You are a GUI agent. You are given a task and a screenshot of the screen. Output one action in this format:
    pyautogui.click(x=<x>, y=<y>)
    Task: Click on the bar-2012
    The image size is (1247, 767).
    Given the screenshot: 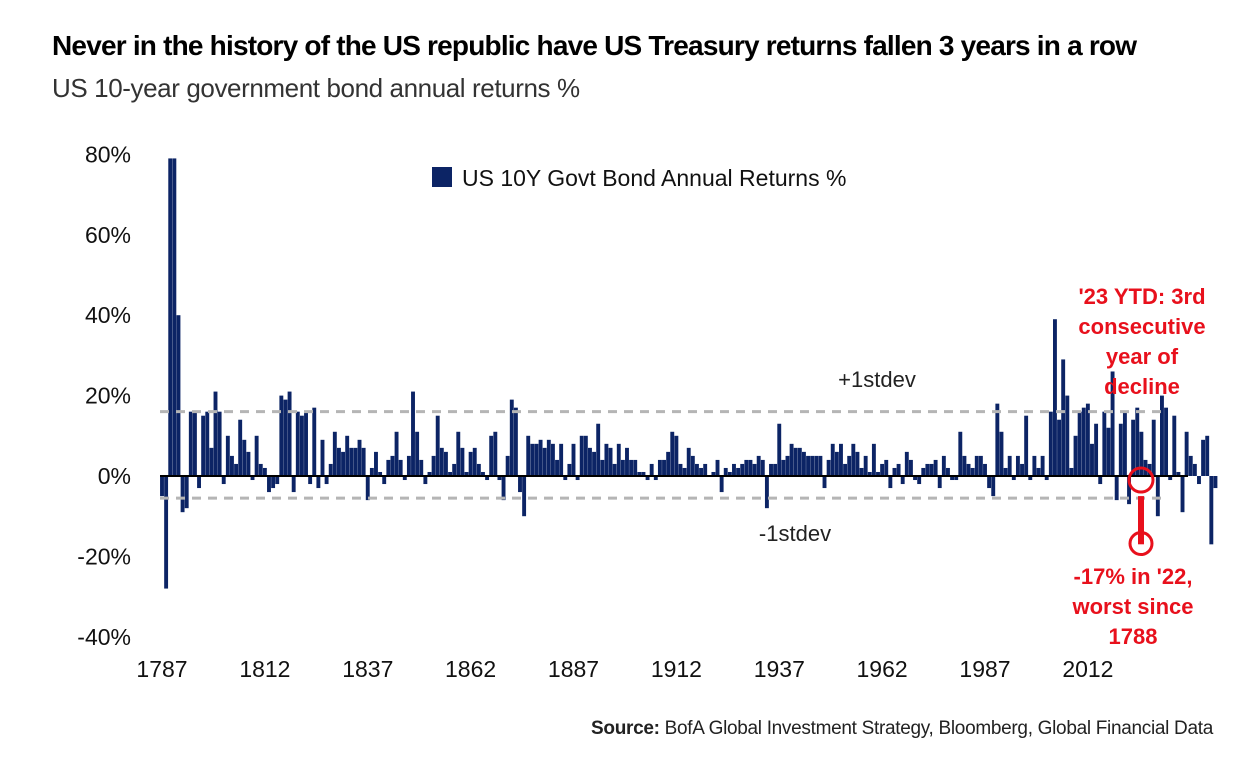 What is the action you would take?
    pyautogui.click(x=1087, y=439)
    